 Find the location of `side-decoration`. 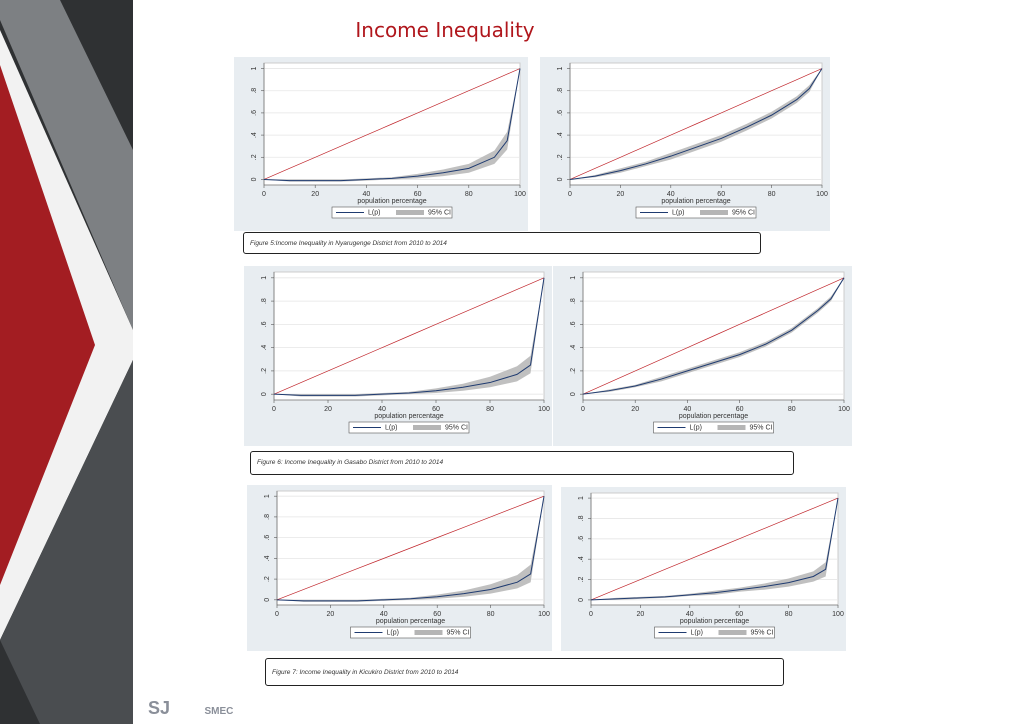

side-decoration is located at coordinates (66, 362).